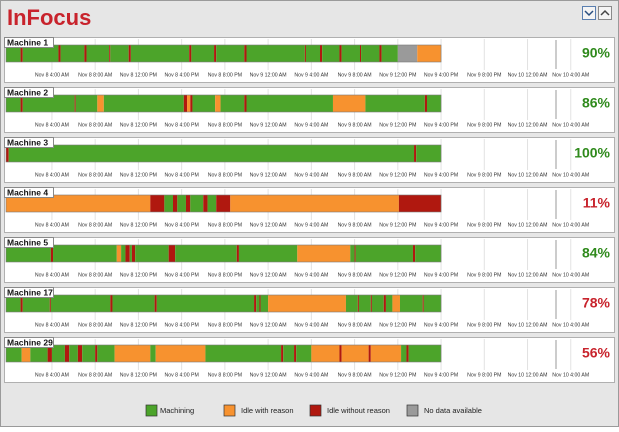  I want to click on legend-swatch, so click(151, 410).